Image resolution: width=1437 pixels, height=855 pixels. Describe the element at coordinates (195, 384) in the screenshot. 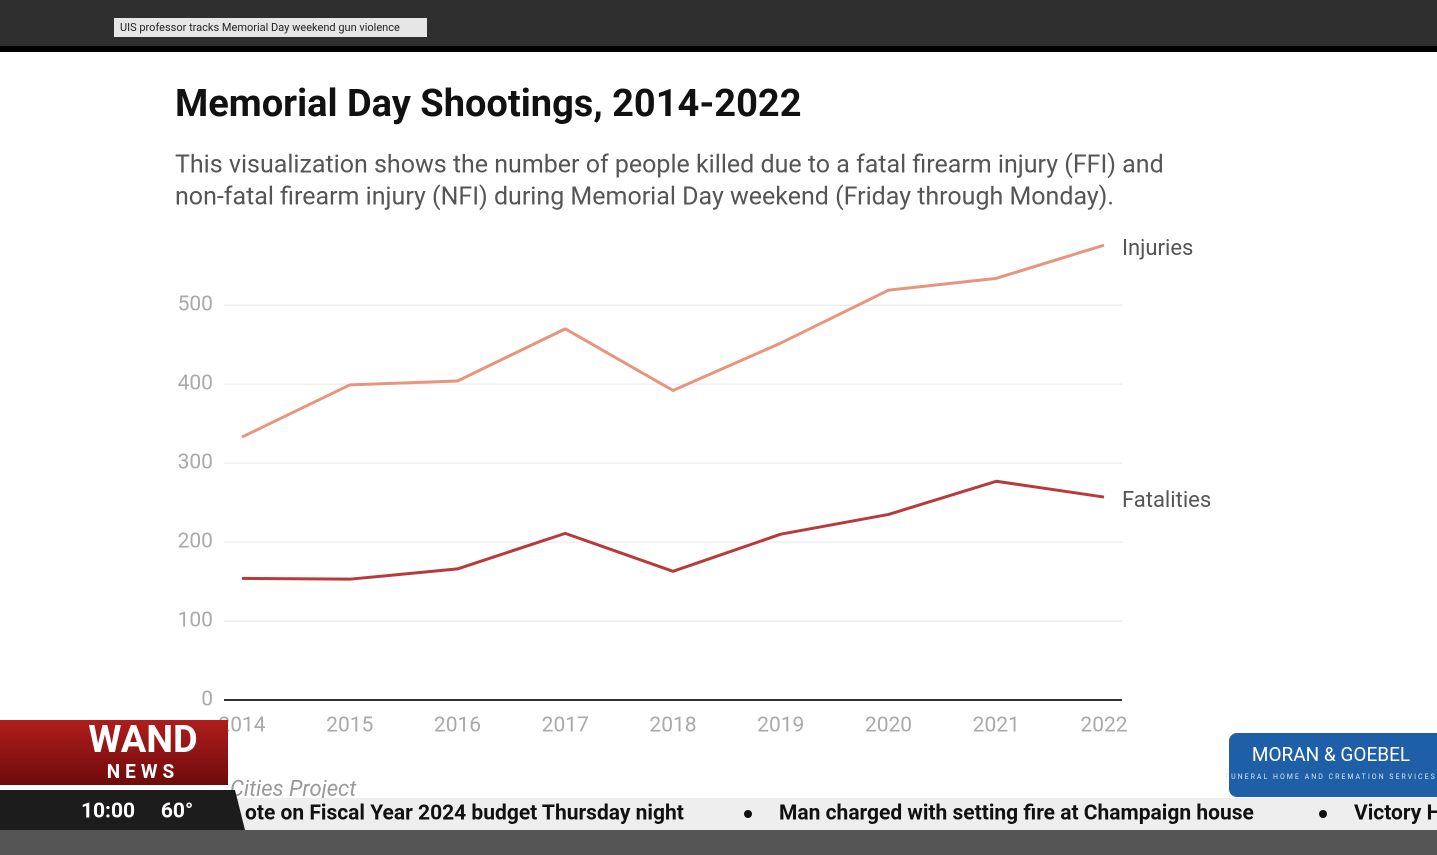

I see `y-tick-label: 400` at that location.